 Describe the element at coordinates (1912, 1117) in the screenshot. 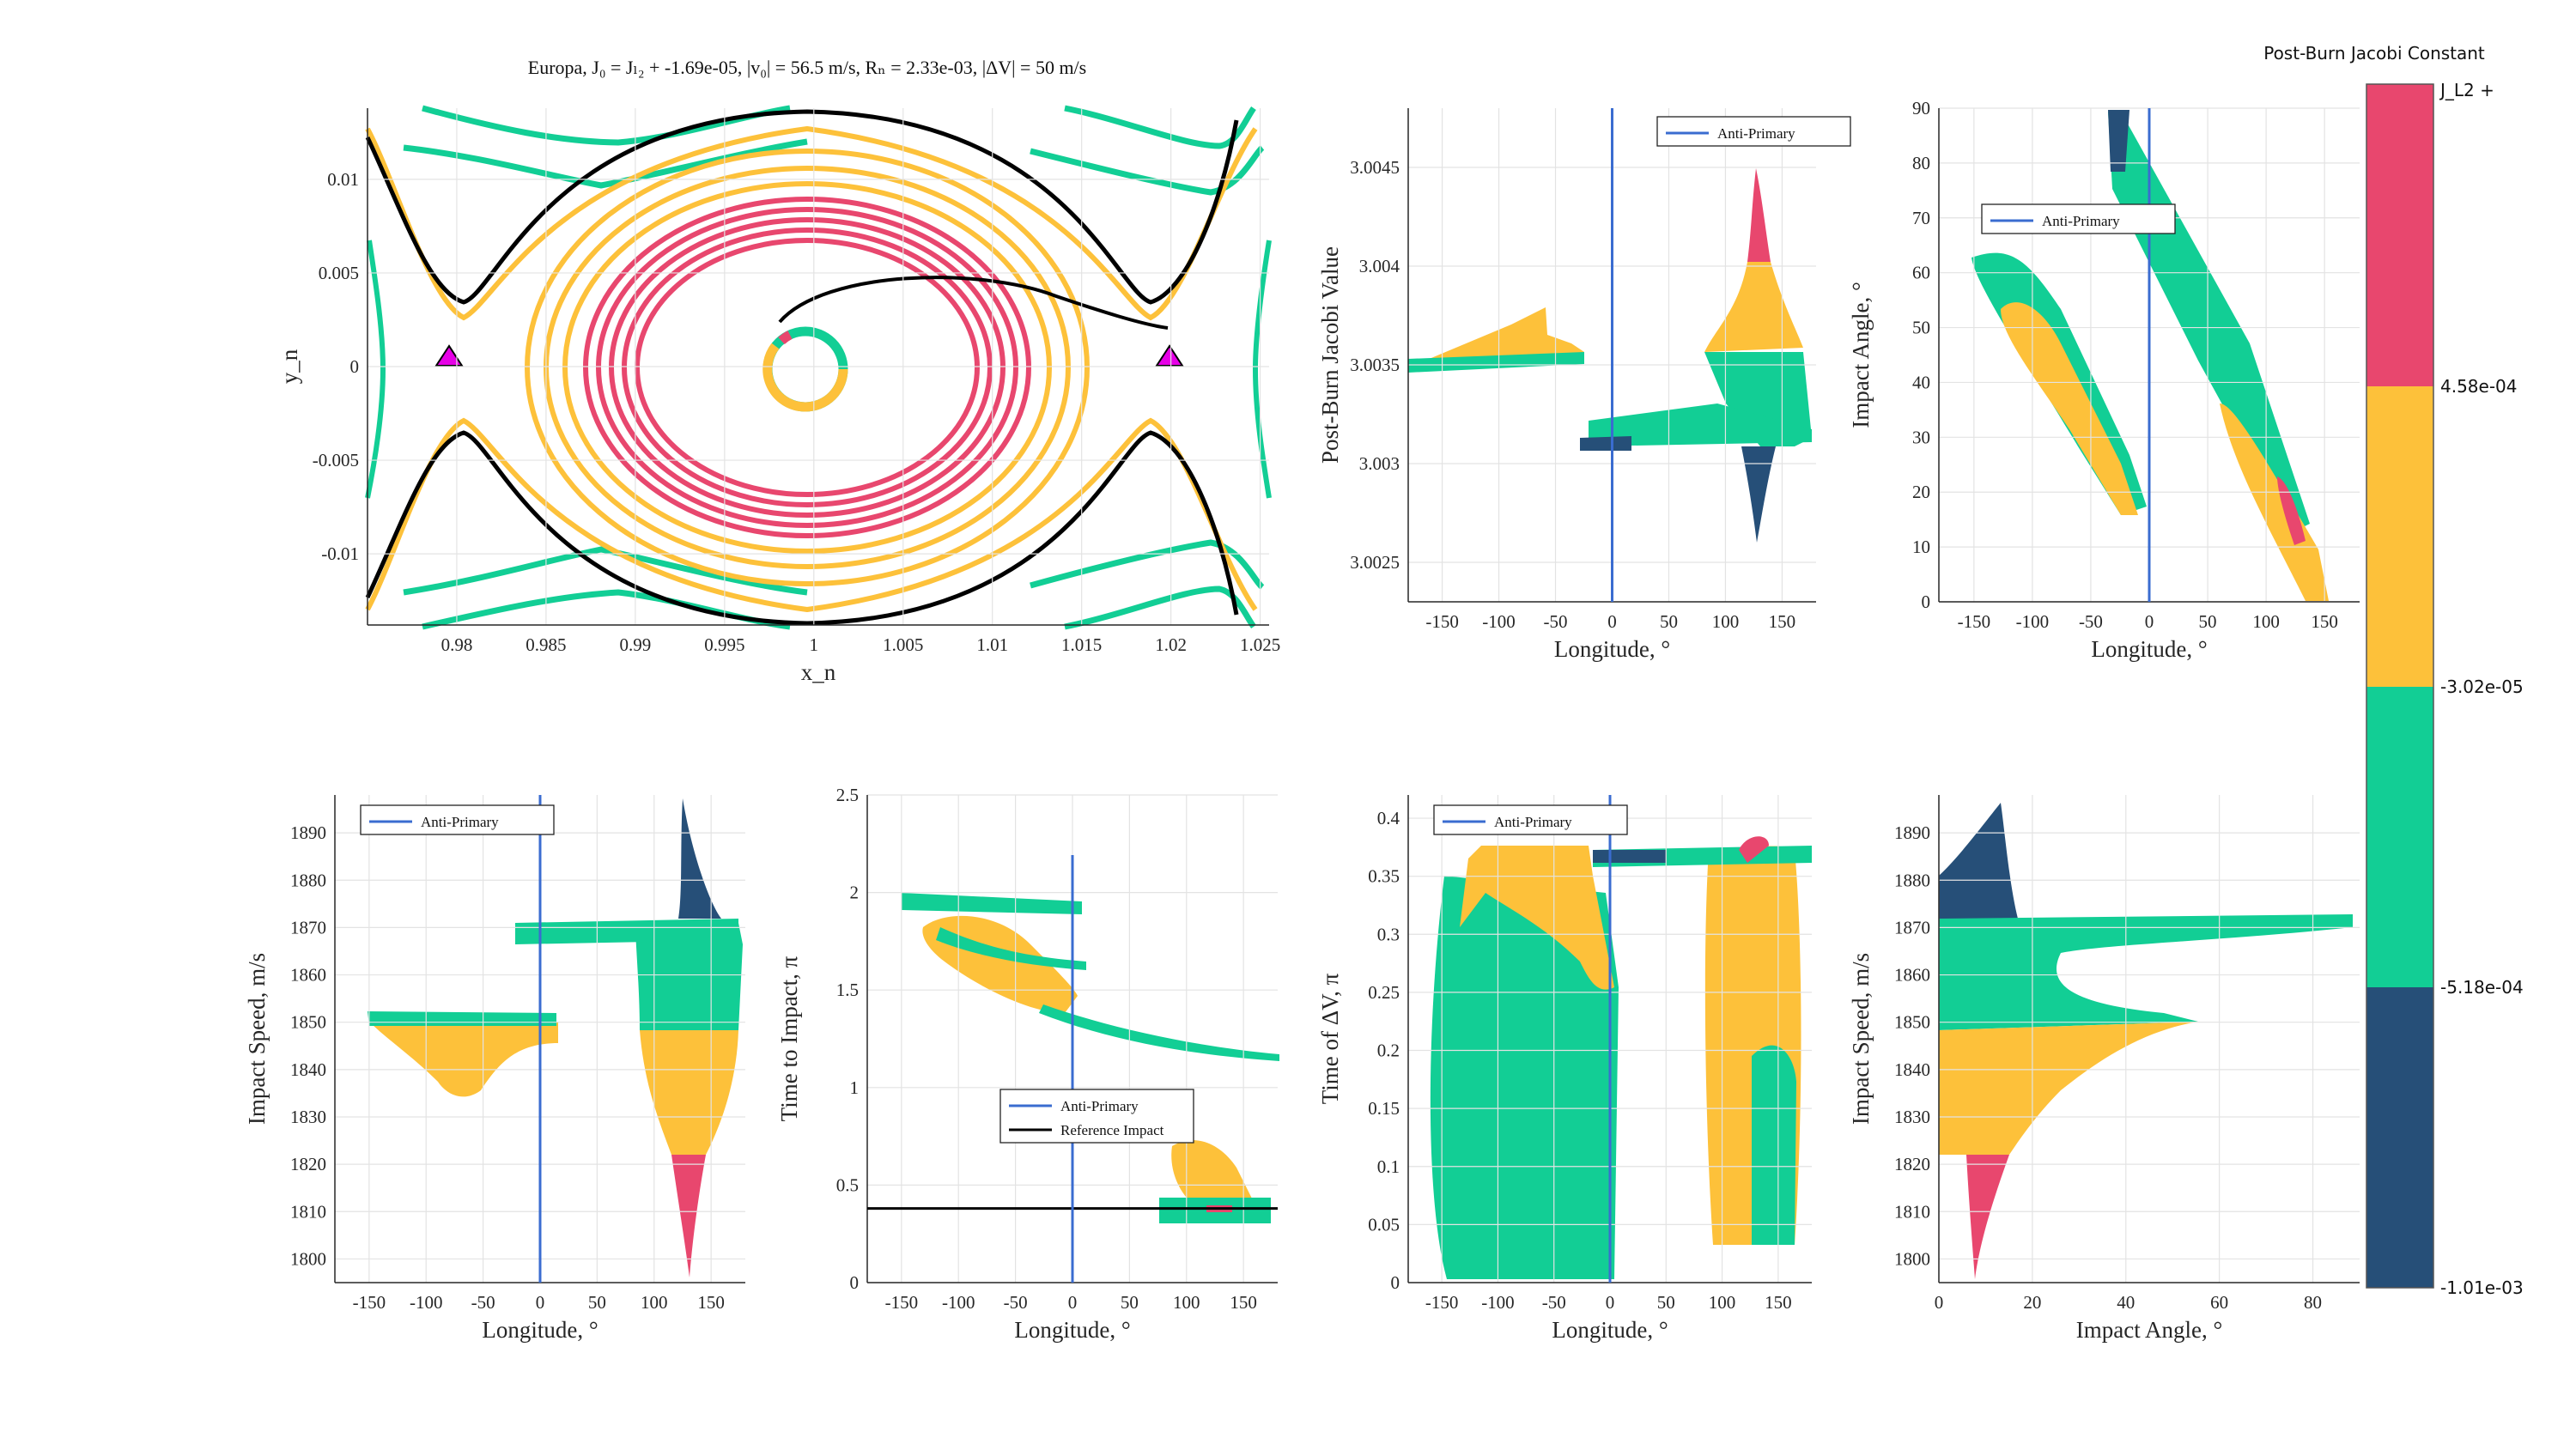

I see `y-tick-label: 1830` at that location.